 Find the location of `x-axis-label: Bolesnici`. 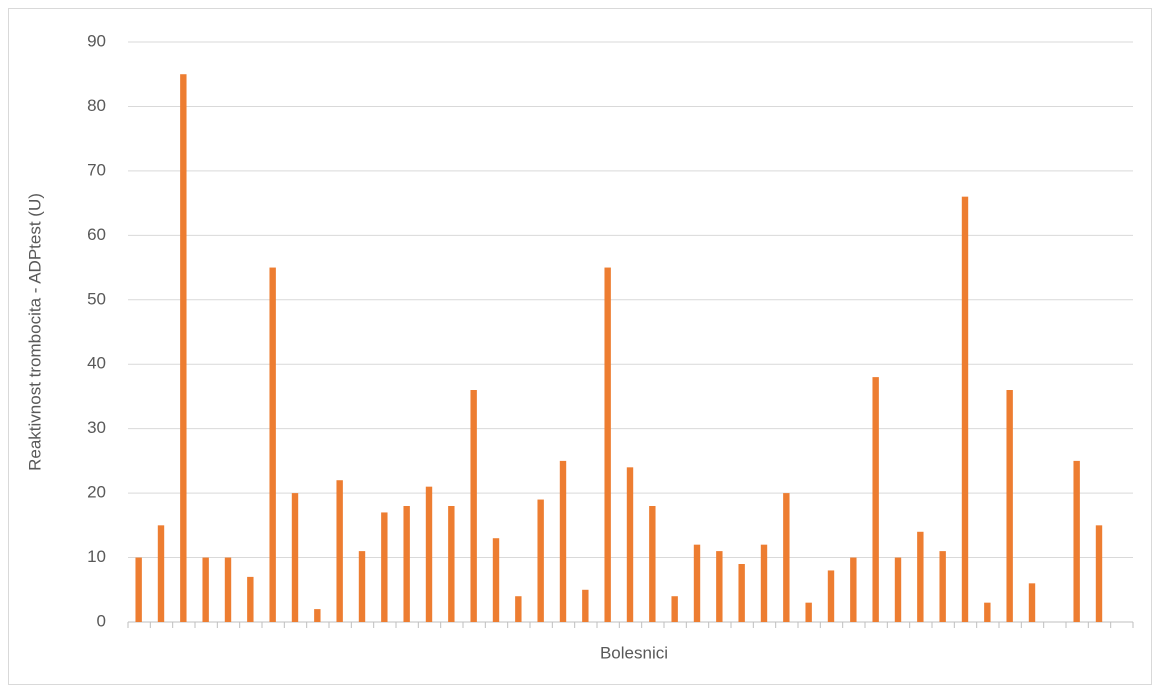

x-axis-label: Bolesnici is located at coordinates (634, 652).